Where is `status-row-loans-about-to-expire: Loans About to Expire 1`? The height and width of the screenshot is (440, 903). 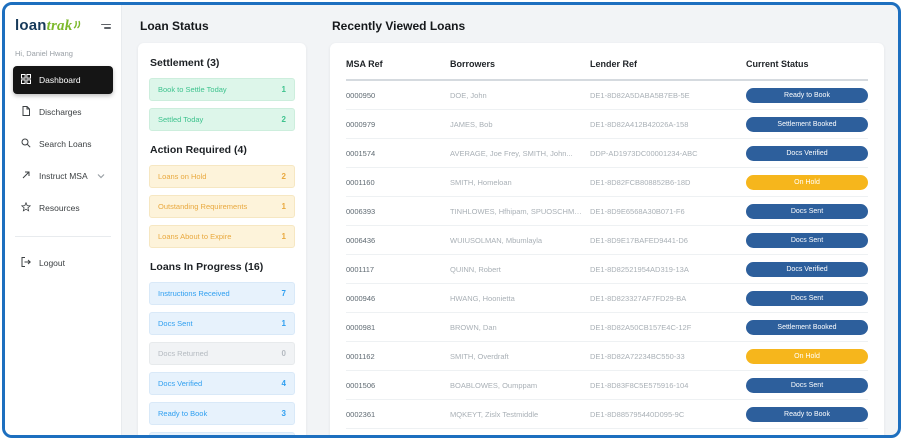
status-row-loans-about-to-expire: Loans About to Expire 1 is located at coordinates (222, 236).